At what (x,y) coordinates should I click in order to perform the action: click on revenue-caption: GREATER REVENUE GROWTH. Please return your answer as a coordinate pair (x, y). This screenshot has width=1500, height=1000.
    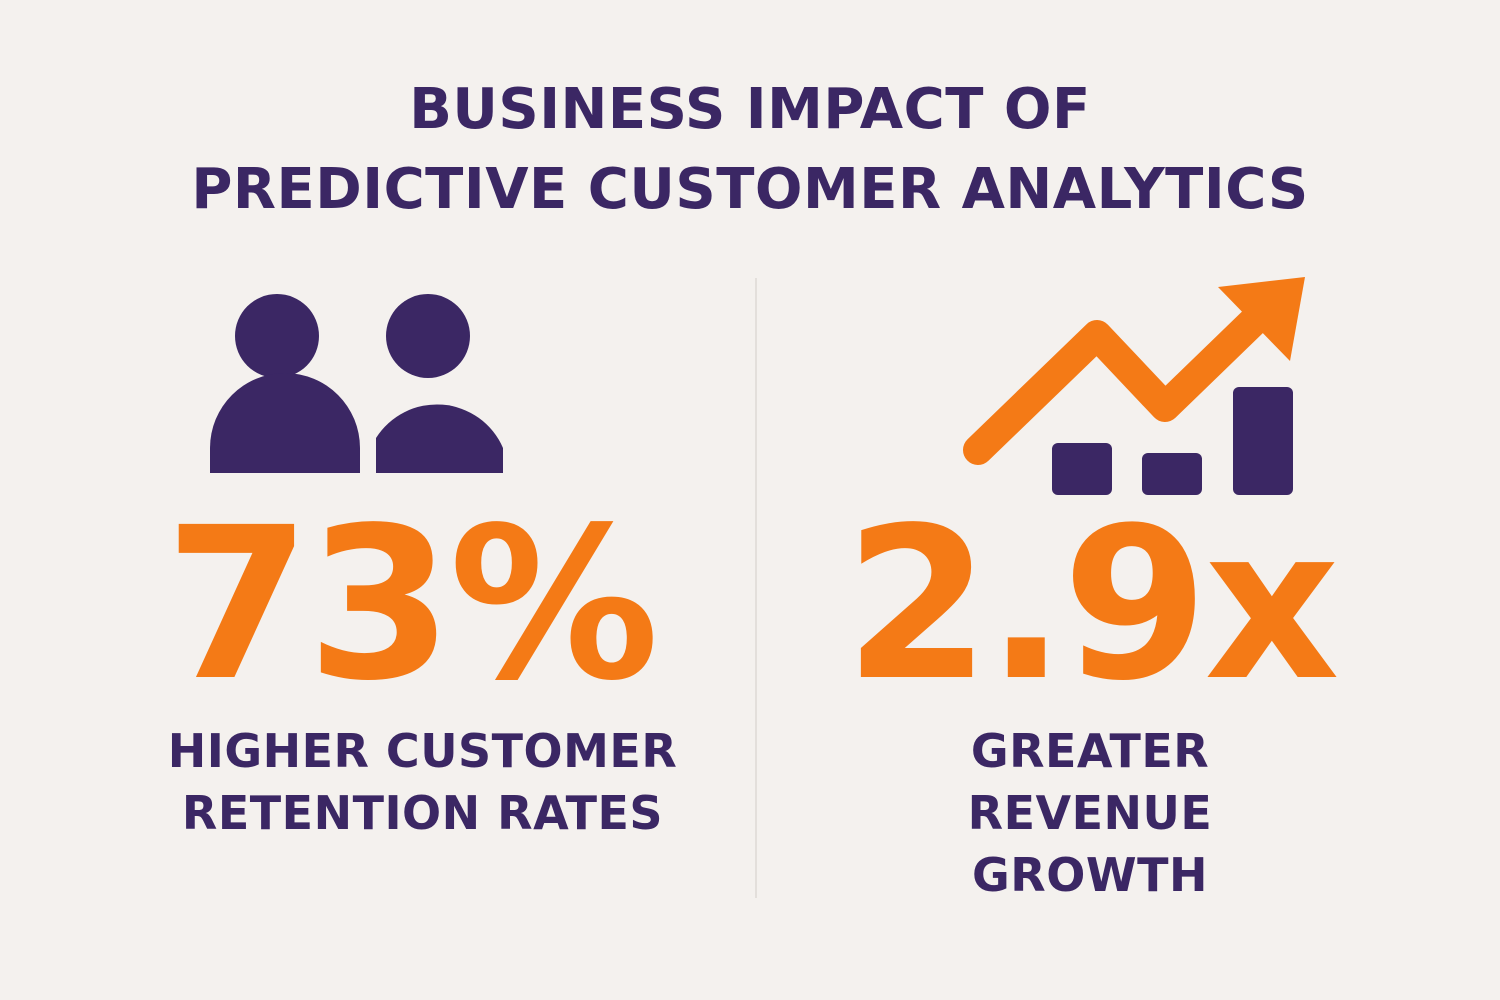
    Looking at the image, I should click on (1090, 813).